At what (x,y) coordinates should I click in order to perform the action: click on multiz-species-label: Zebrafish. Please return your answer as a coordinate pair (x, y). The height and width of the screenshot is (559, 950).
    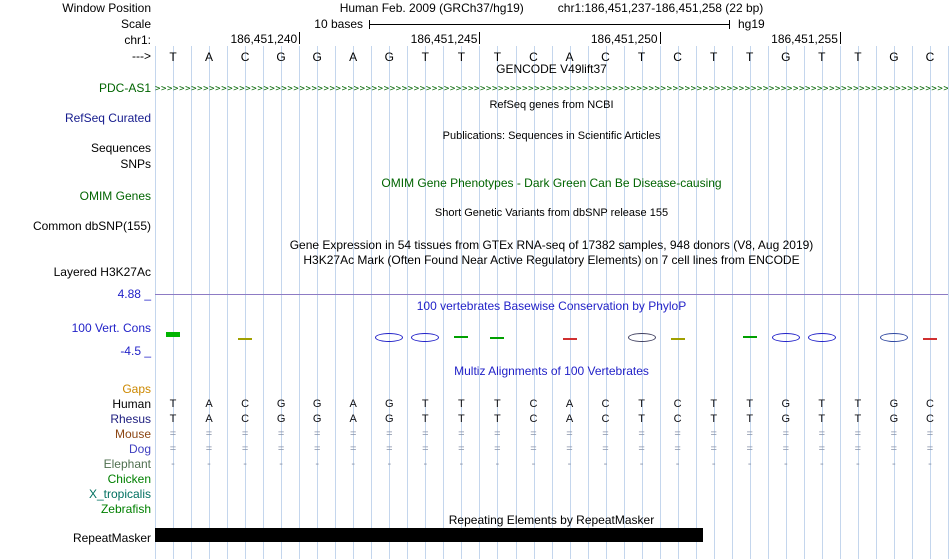
    Looking at the image, I should click on (125, 509).